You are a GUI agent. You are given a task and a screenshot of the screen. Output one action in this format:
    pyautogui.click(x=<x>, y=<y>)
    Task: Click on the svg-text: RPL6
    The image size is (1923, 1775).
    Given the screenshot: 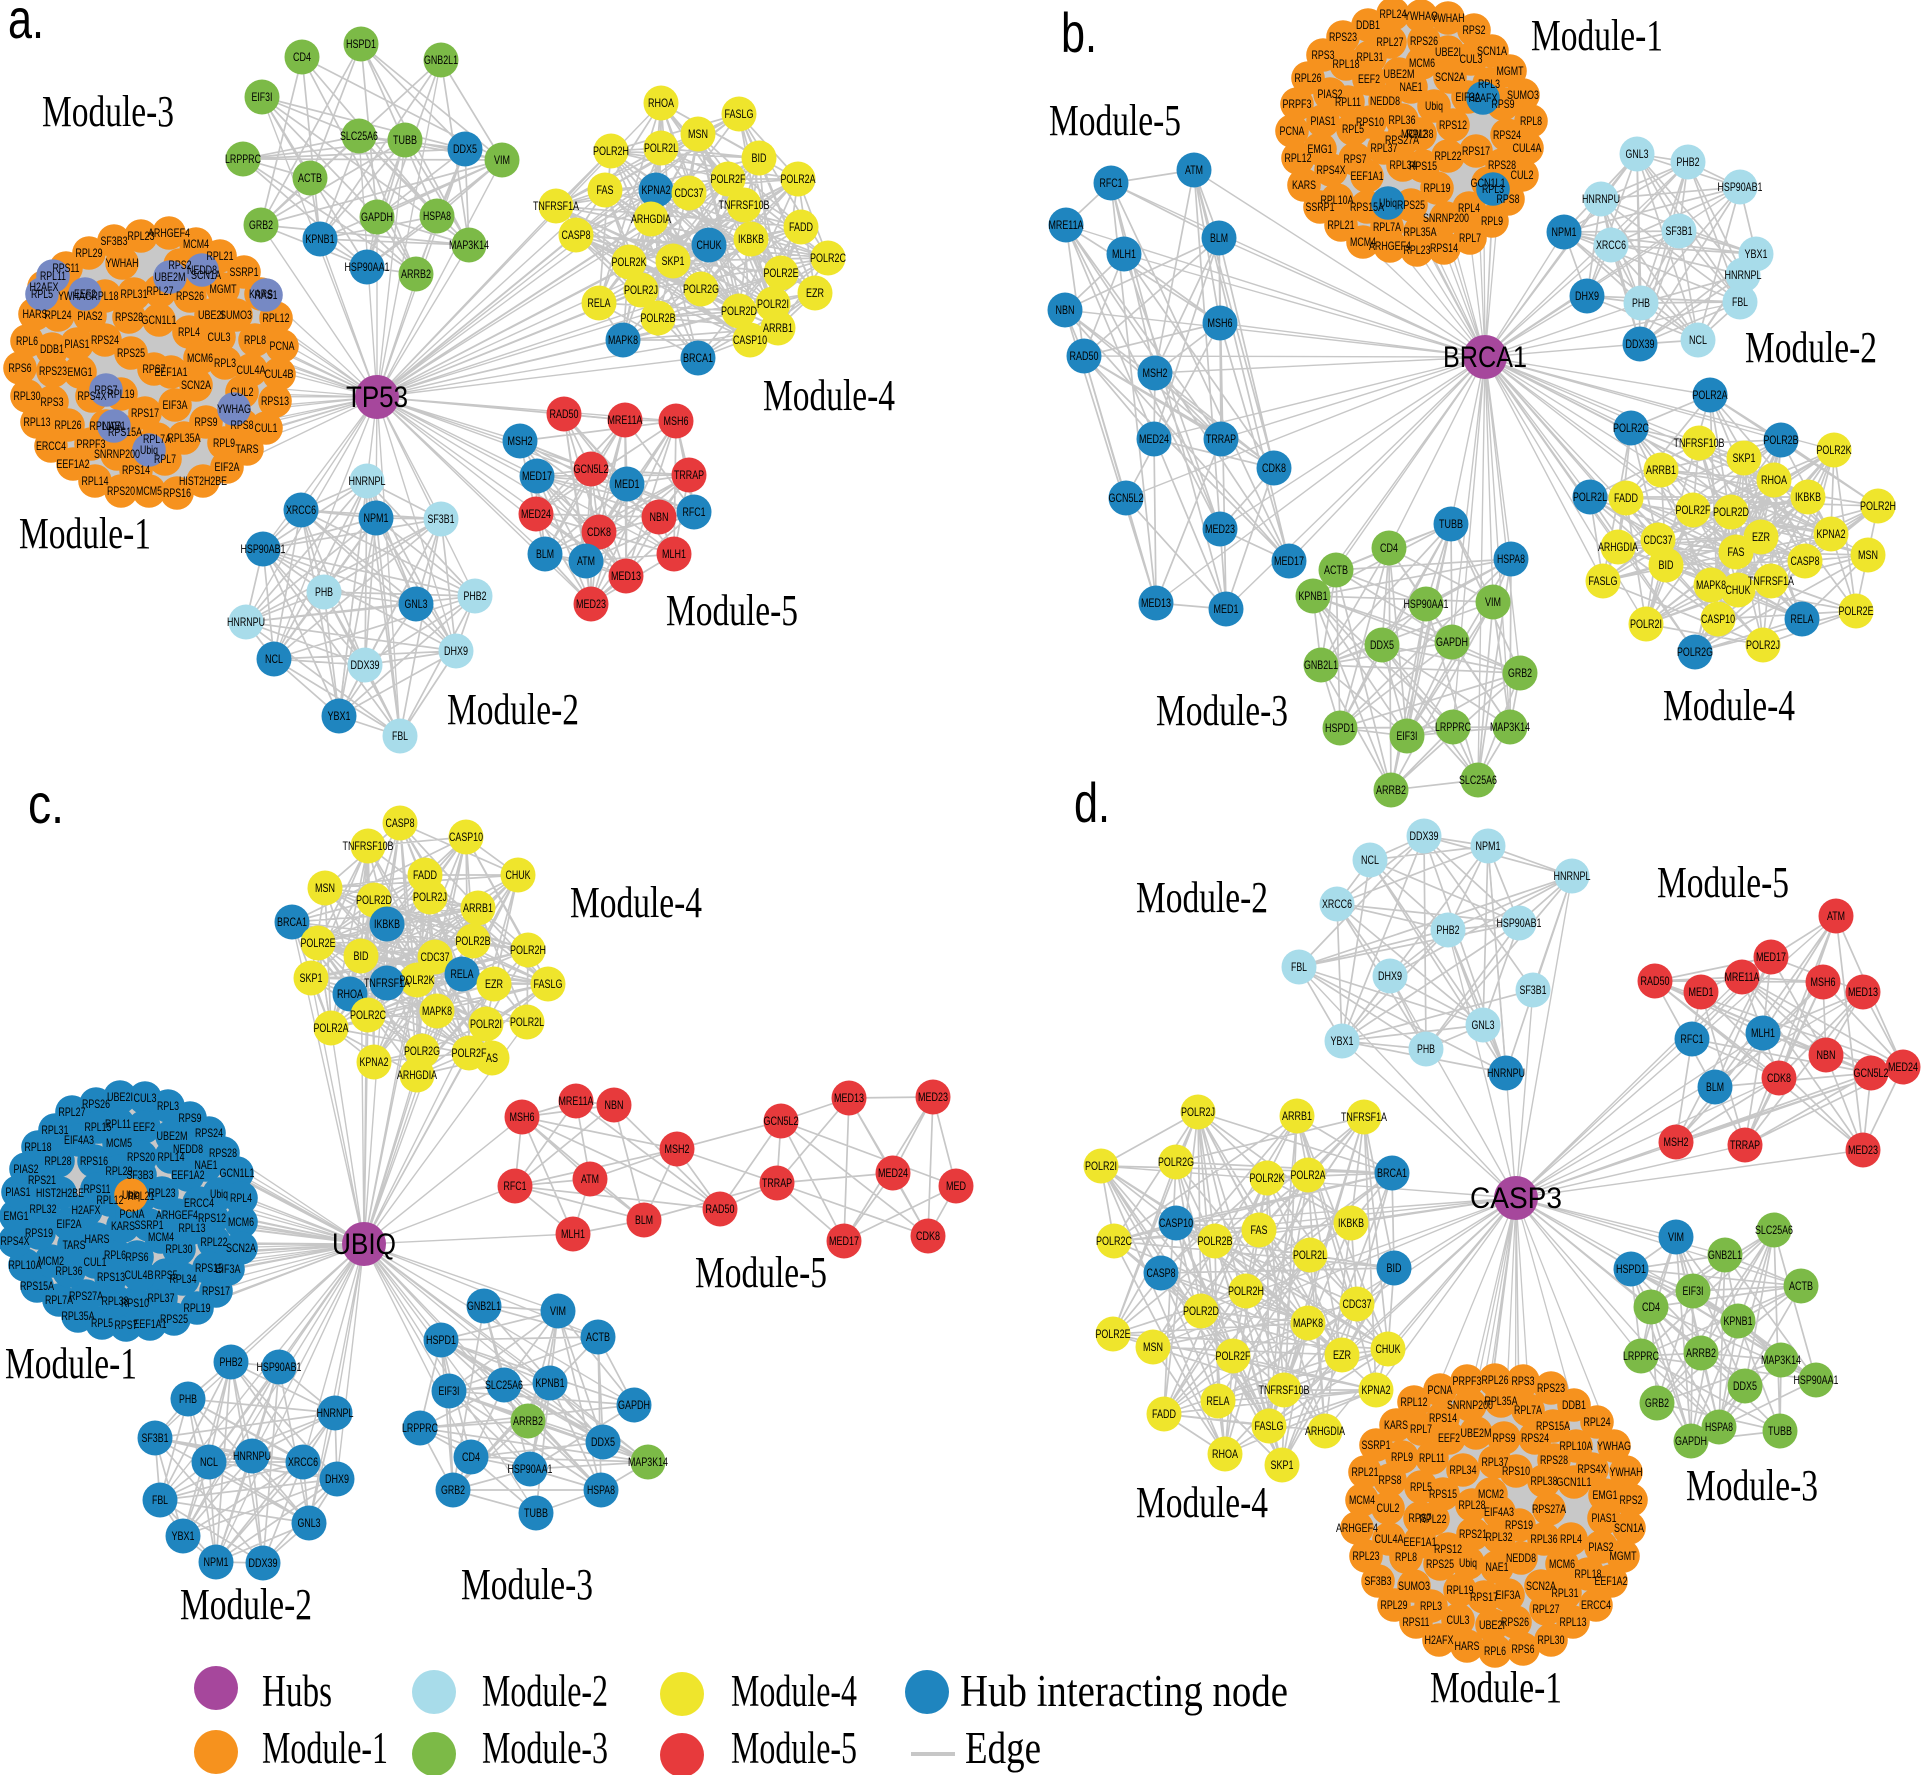 What is the action you would take?
    pyautogui.click(x=115, y=1255)
    